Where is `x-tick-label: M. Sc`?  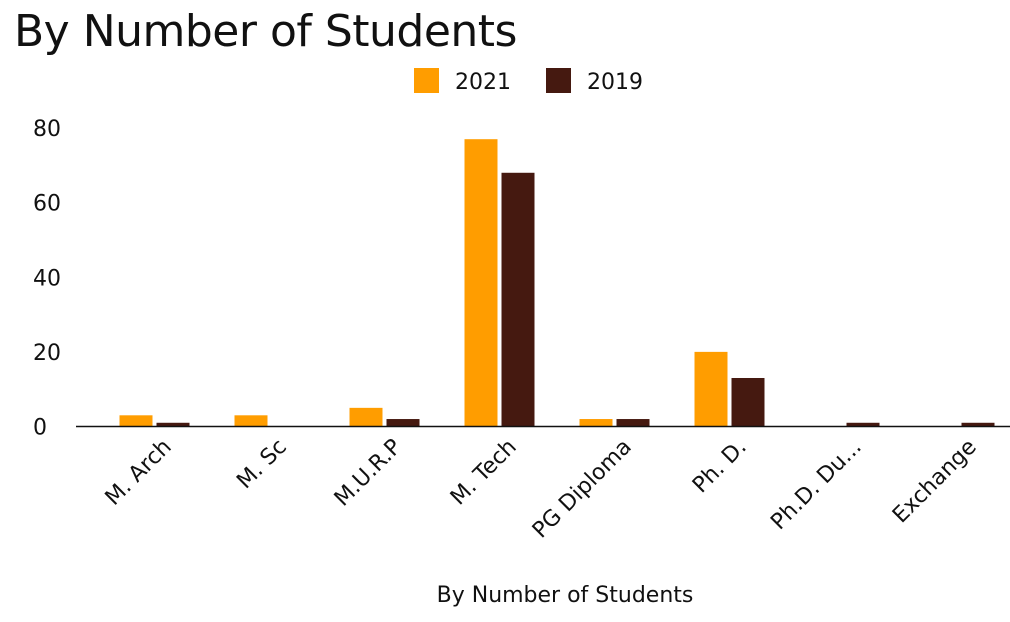
x-tick-label: M. Sc is located at coordinates (261, 464).